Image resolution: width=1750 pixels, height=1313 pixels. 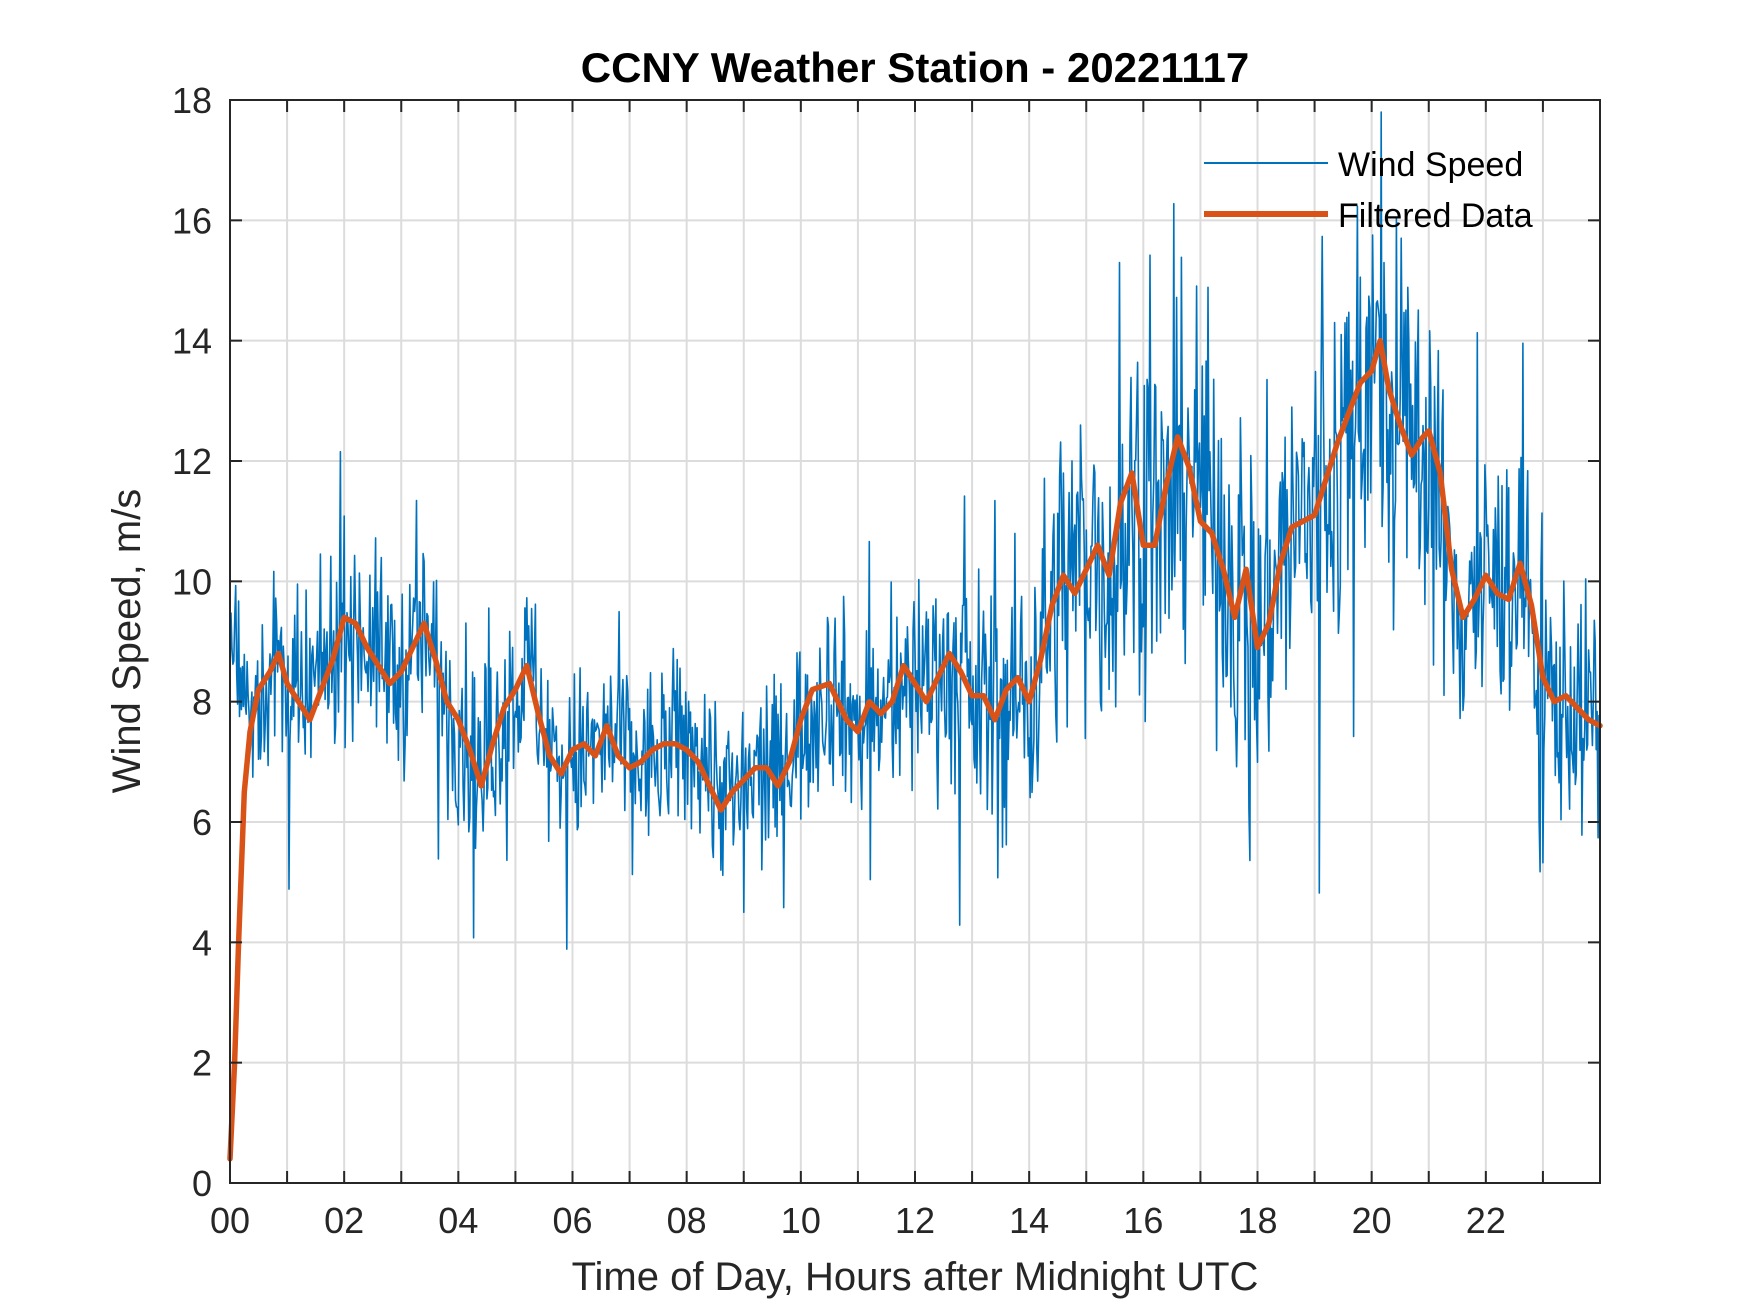 What do you see at coordinates (192, 100) in the screenshot?
I see `y-tick-label: 18` at bounding box center [192, 100].